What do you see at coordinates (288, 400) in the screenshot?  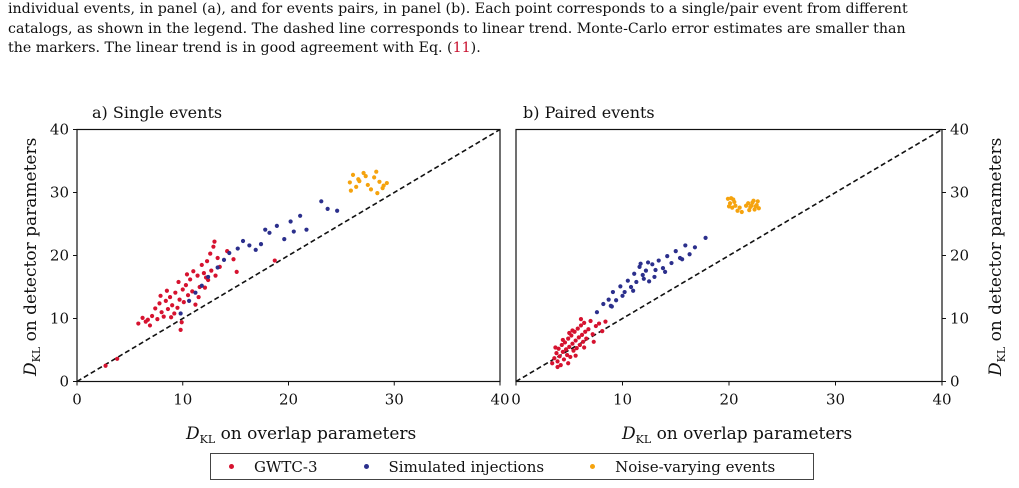 I see `panel-a-xtick-label: 20` at bounding box center [288, 400].